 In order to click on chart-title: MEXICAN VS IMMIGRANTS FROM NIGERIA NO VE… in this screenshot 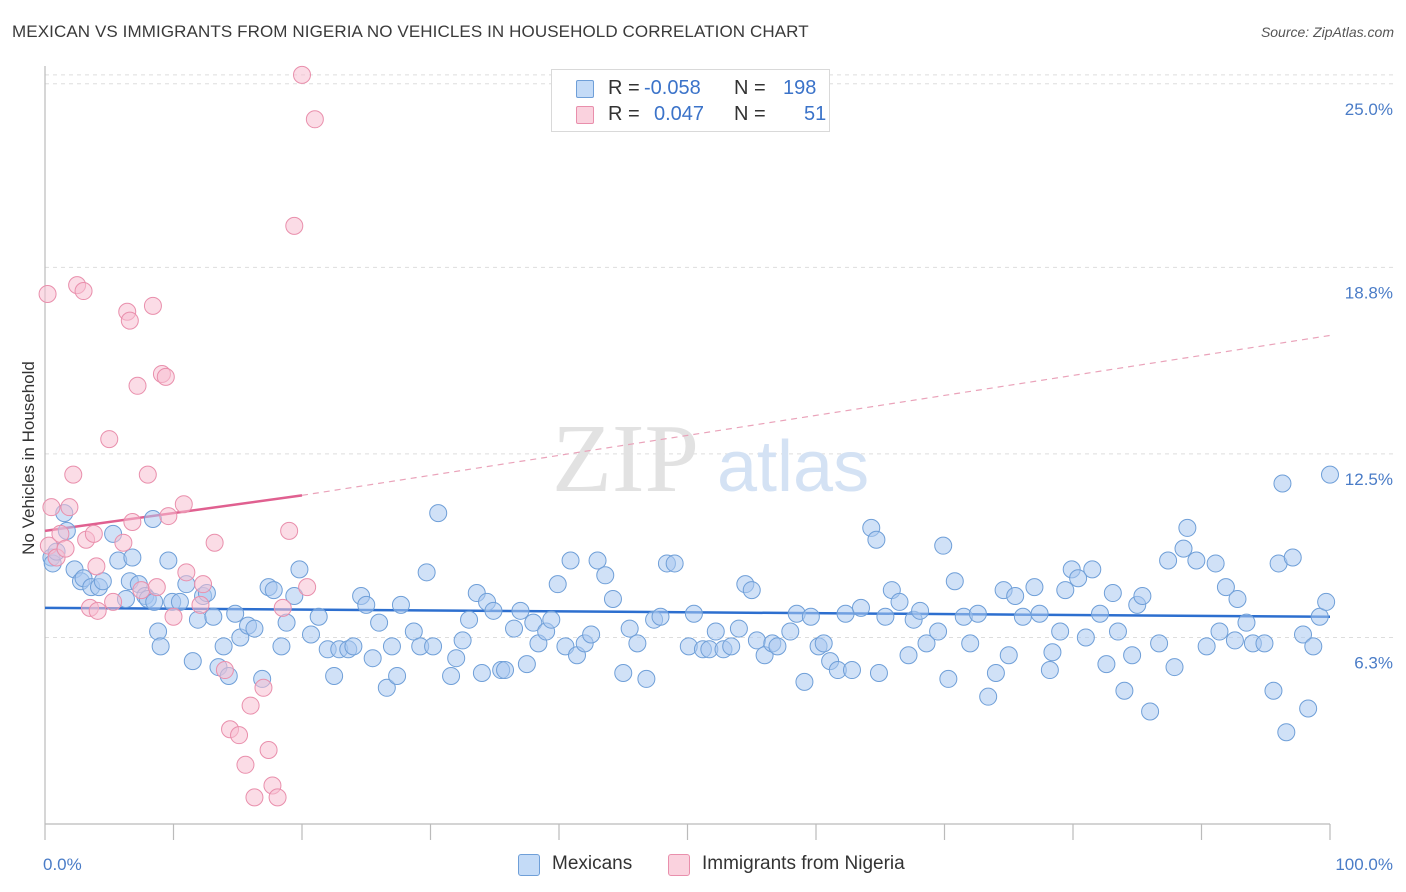, I will do `click(410, 31)`.